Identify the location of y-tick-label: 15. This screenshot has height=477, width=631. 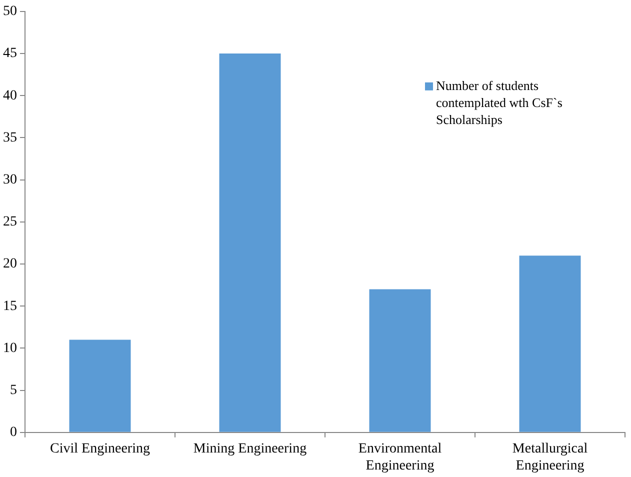
(10, 306).